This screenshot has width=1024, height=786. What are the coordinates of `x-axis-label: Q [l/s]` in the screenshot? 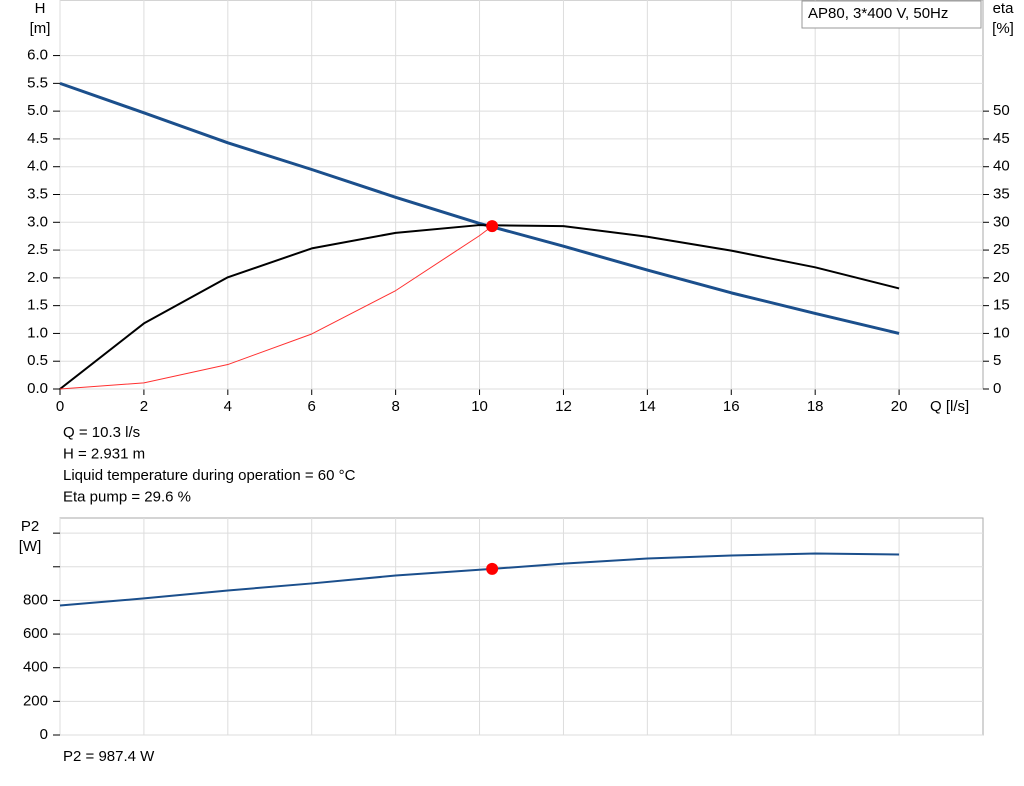 It's located at (949, 406).